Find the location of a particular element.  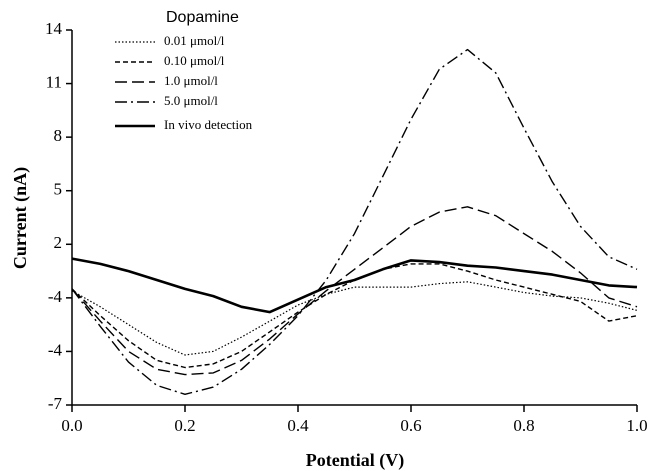

x-tick-label: 1.0 is located at coordinates (636, 425).